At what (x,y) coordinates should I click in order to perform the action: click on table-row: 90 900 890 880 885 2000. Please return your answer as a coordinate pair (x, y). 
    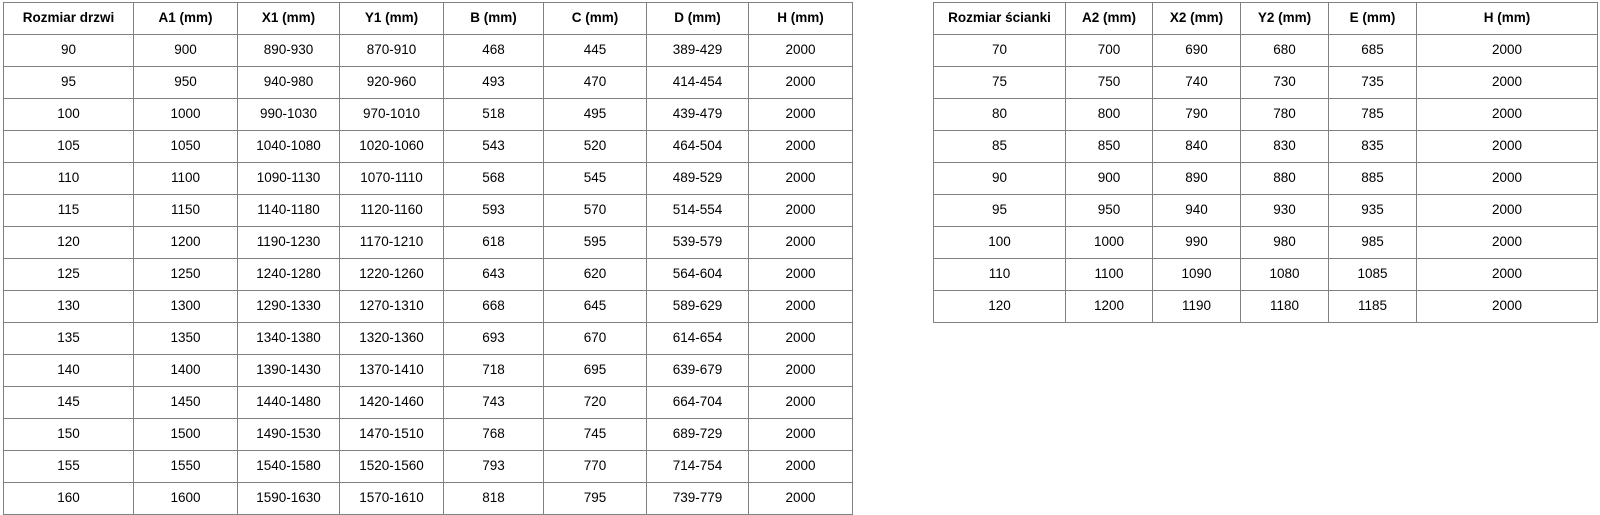
    Looking at the image, I should click on (1265, 178).